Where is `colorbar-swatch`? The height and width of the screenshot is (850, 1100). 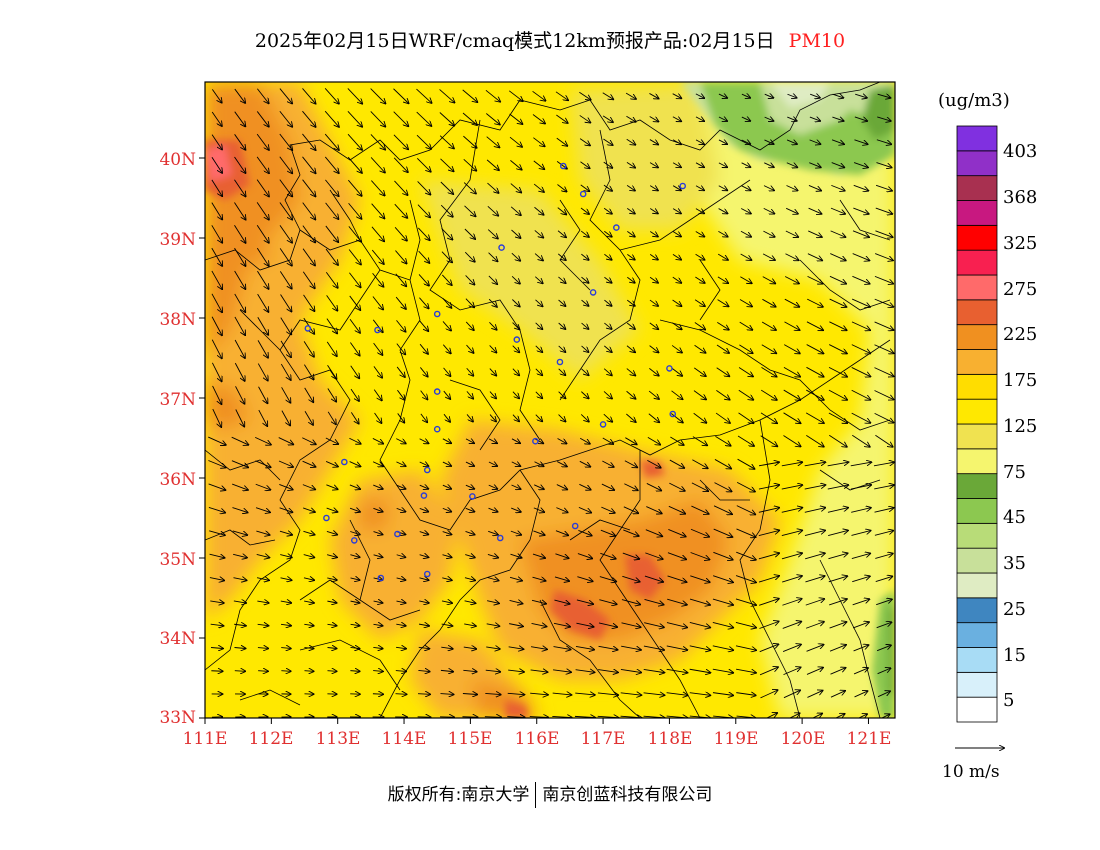
colorbar-swatch is located at coordinates (977, 461).